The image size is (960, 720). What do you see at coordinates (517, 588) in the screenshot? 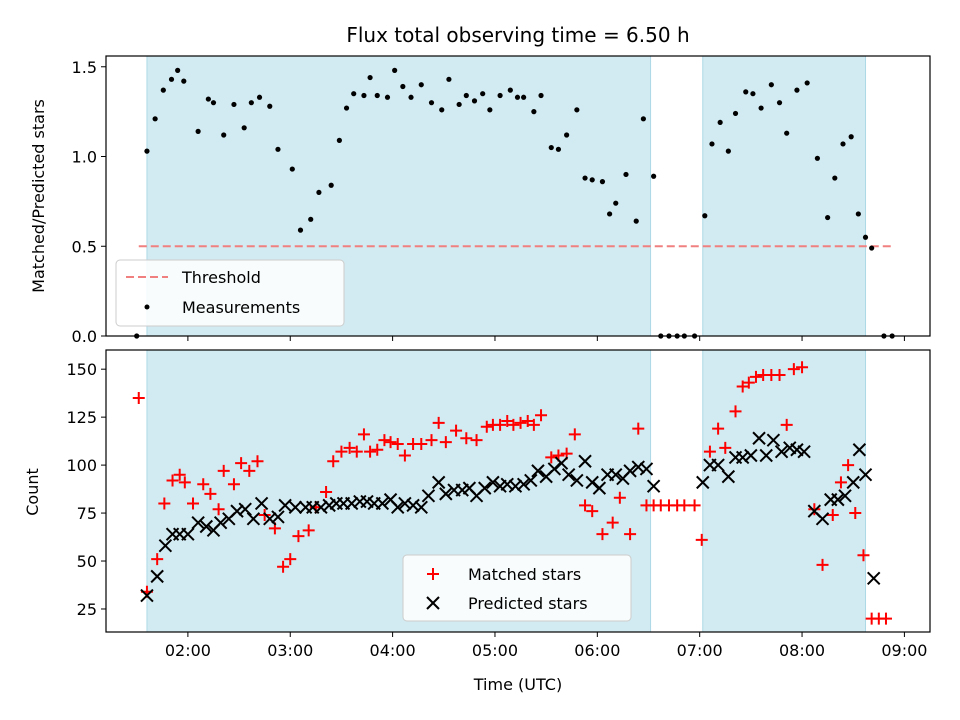
I see `bottom-legend: Matched stars Predicted stars` at bounding box center [517, 588].